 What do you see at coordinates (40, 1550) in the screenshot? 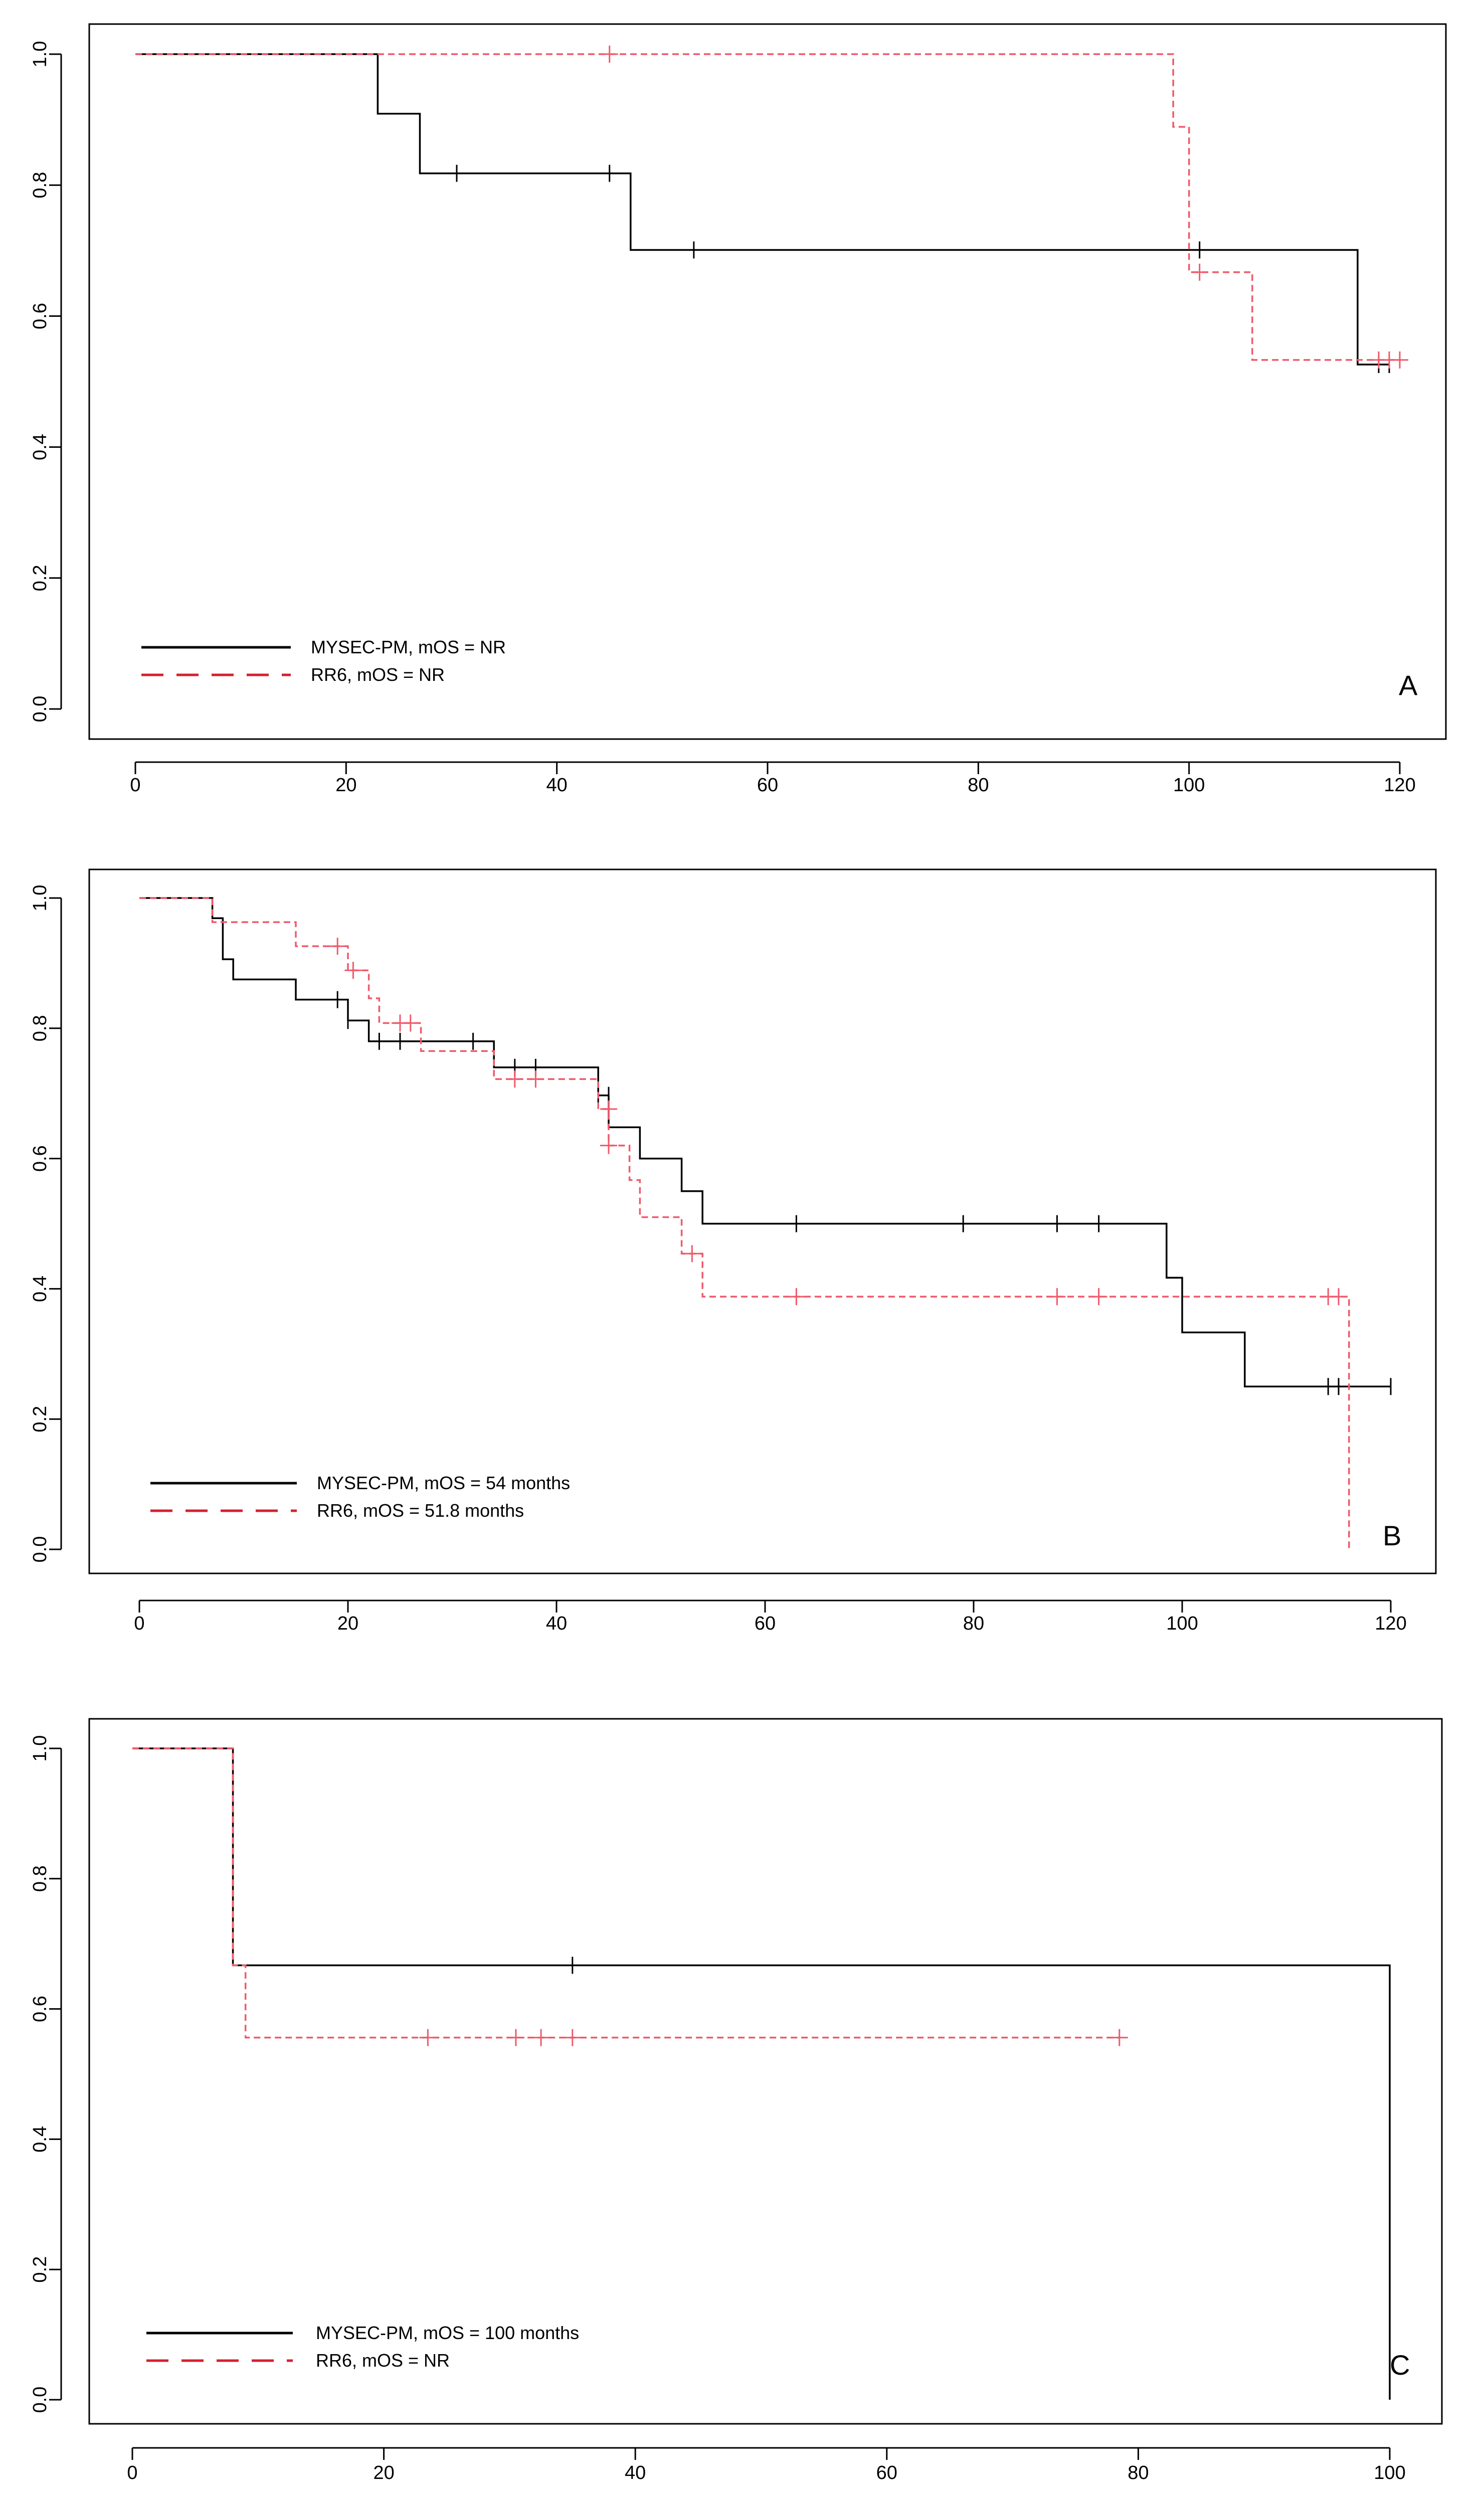
I see `panel-b-y-tick-label: 0.0` at bounding box center [40, 1550].